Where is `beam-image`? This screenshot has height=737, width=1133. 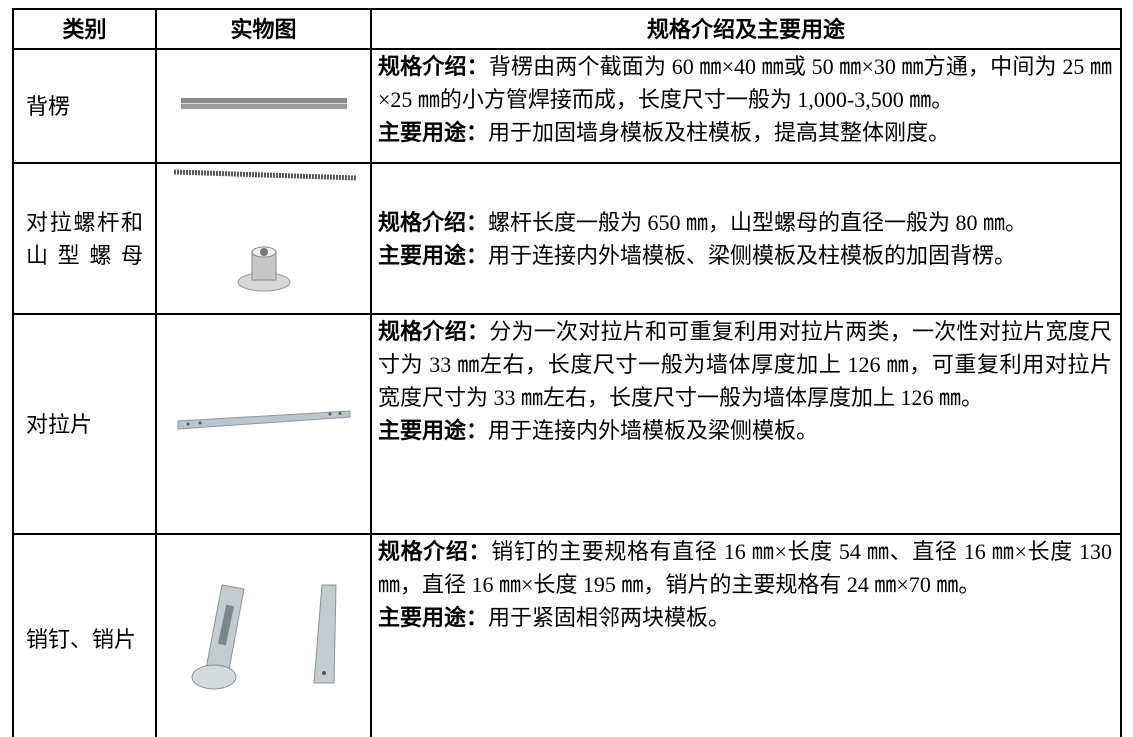
beam-image is located at coordinates (263, 103).